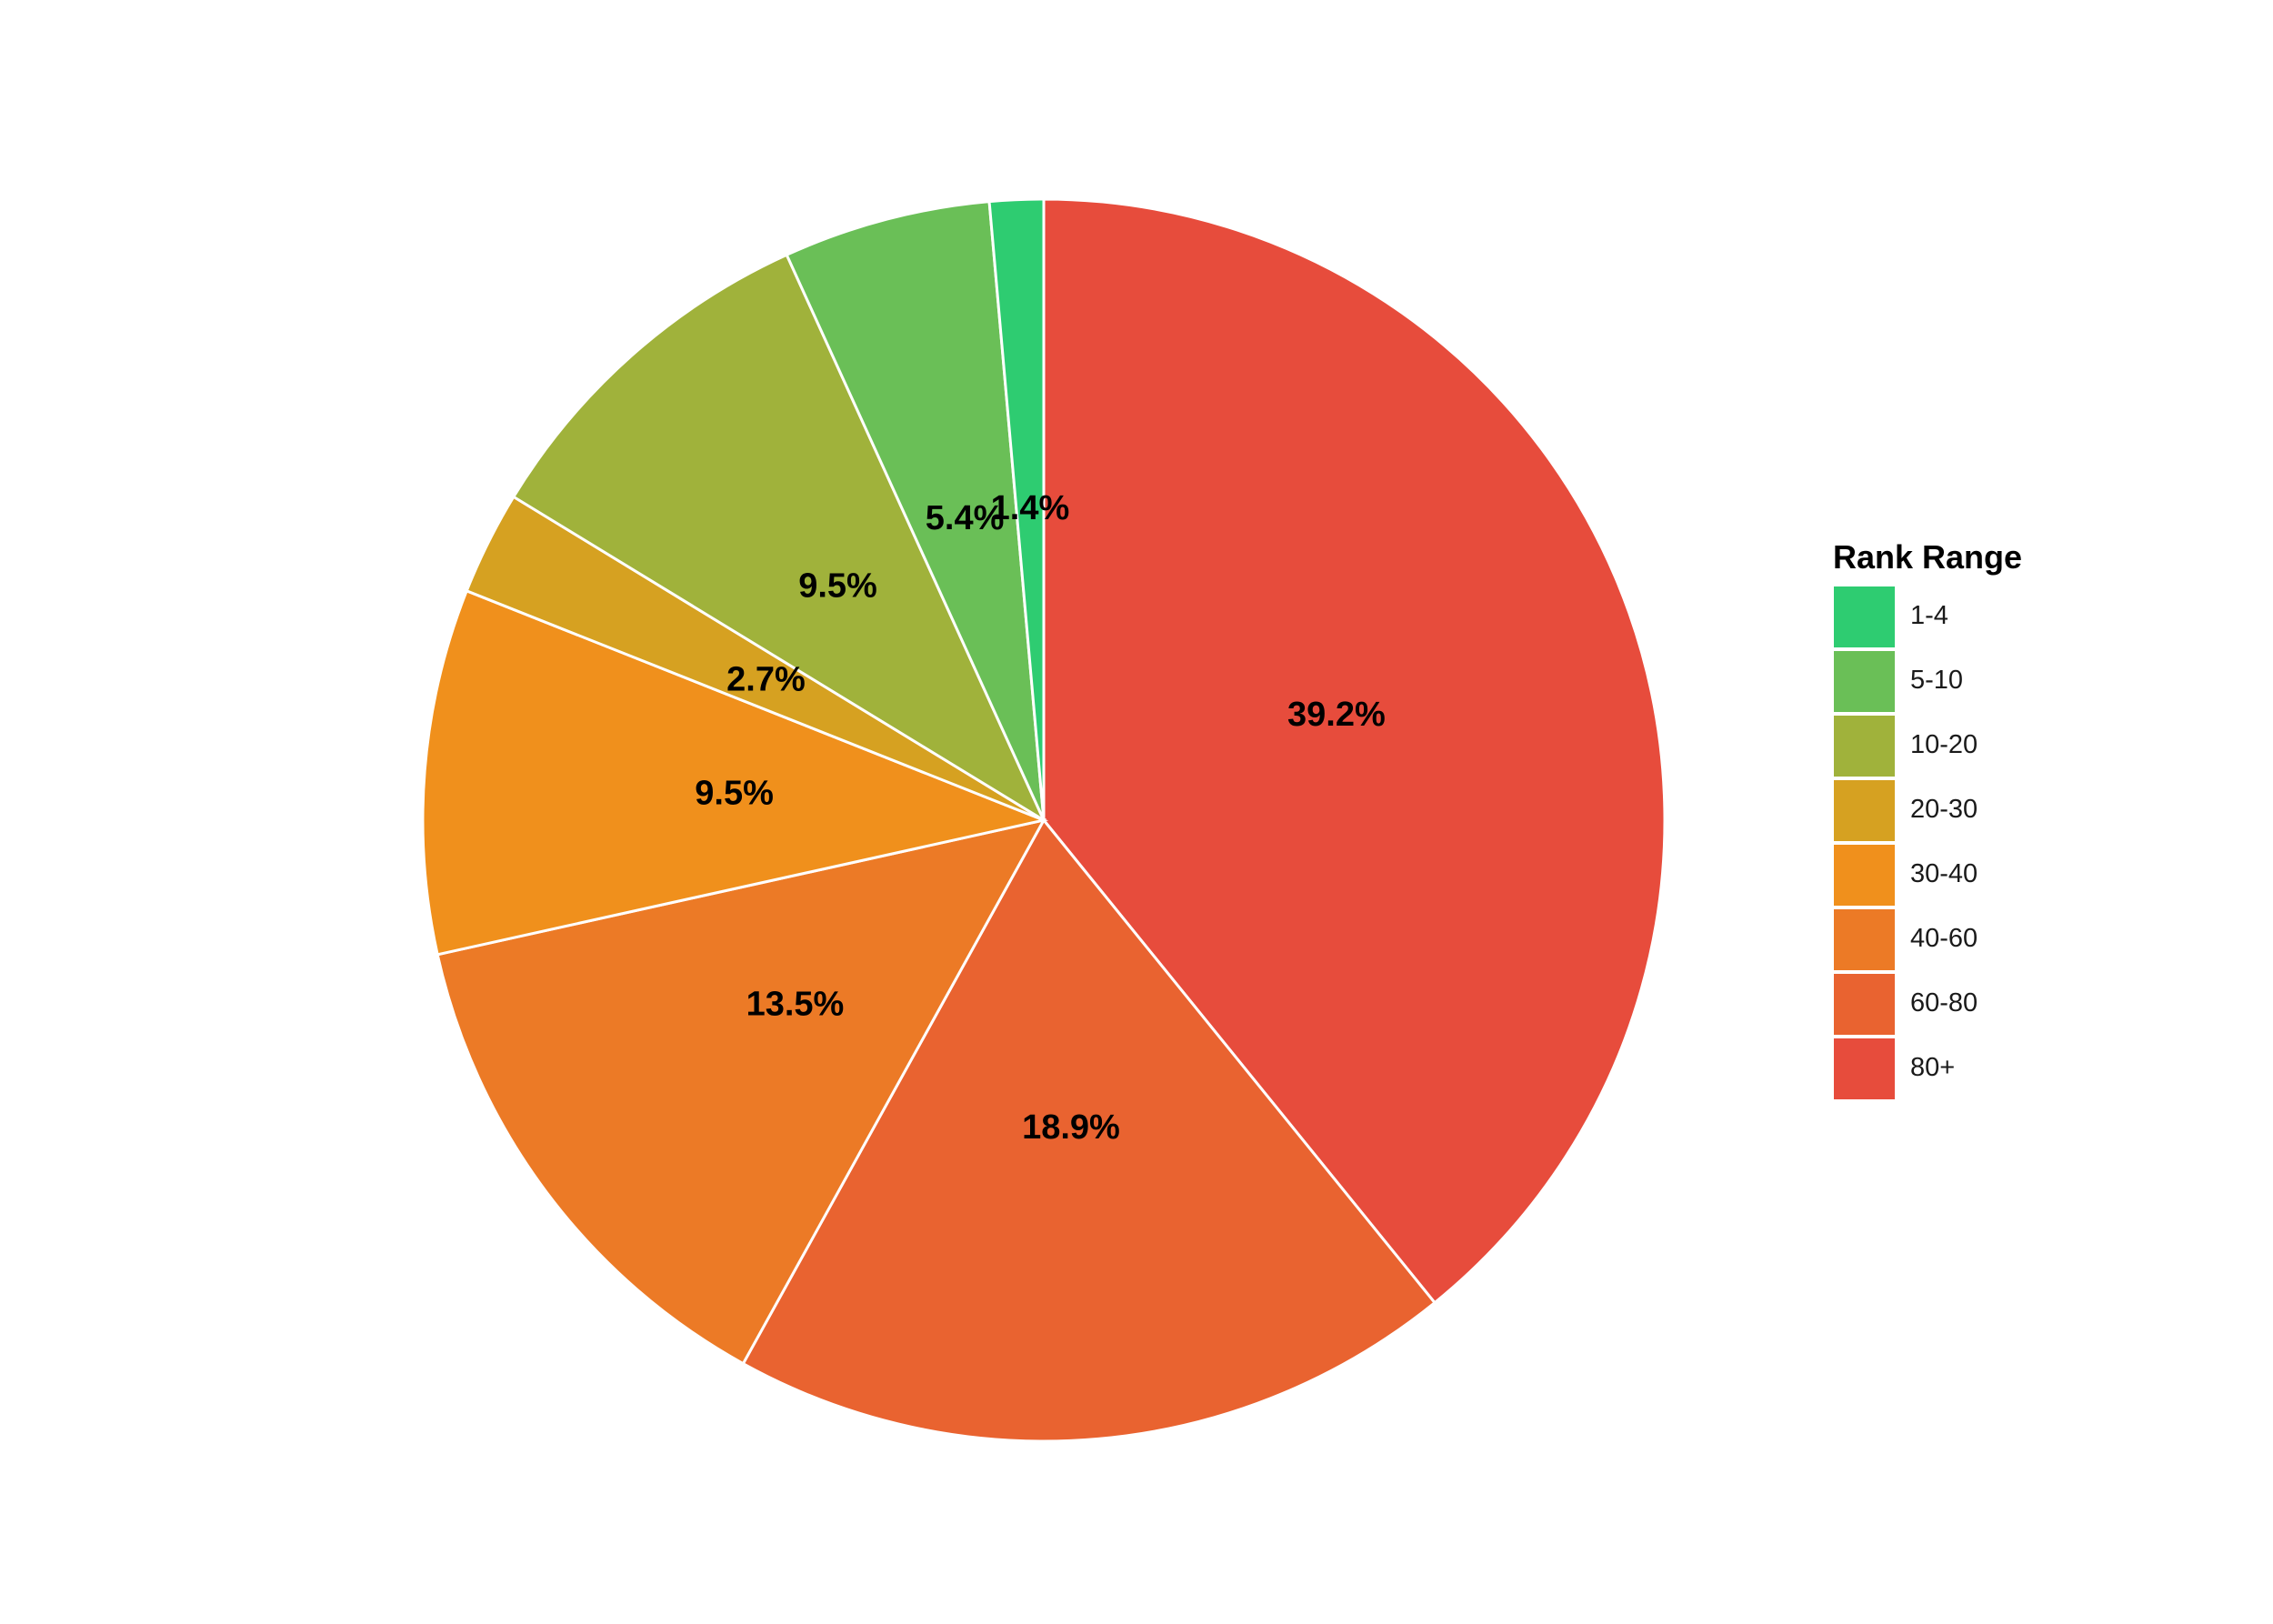 The height and width of the screenshot is (1624, 2273). I want to click on legend-label-1-4: 1-4, so click(1929, 615).